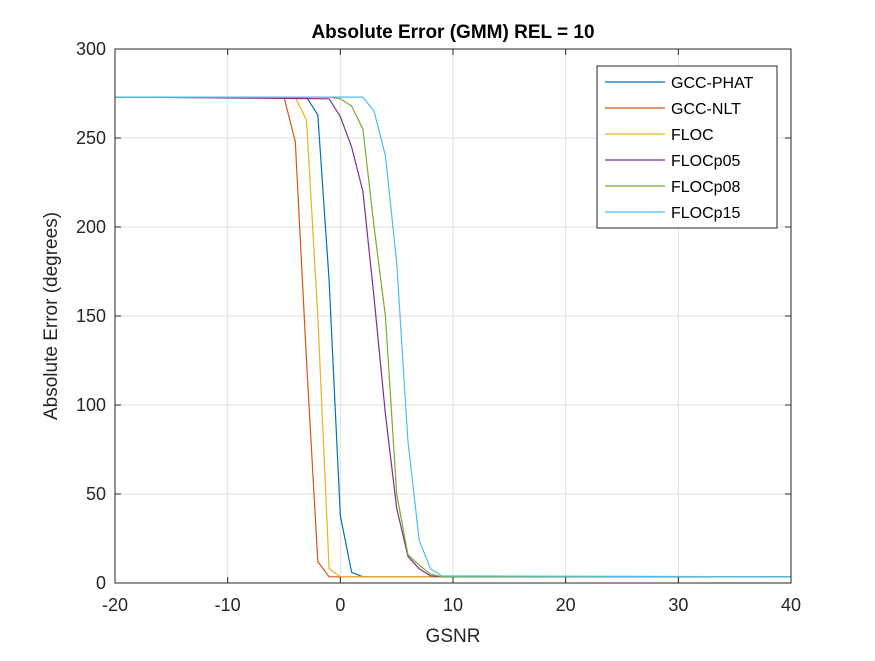 The image size is (875, 661). I want to click on y-tick-labels: 0 50 100 150 200 250 300, so click(91, 316).